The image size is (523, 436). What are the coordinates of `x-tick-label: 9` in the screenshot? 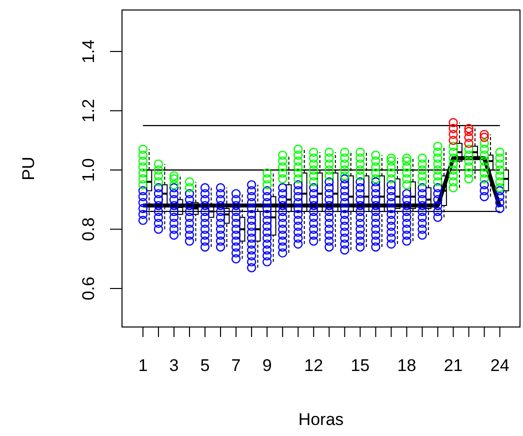 It's located at (267, 366).